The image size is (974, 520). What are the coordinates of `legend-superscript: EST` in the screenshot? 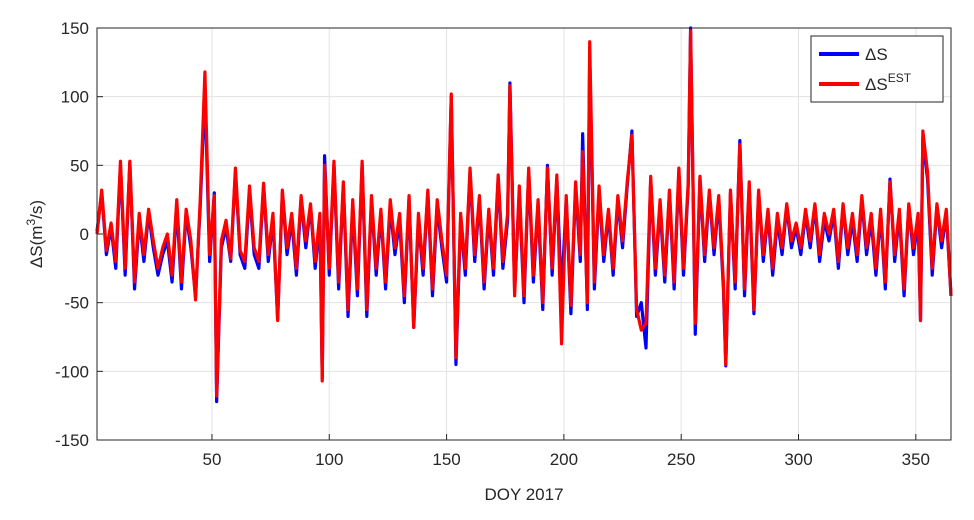 It's located at (900, 78).